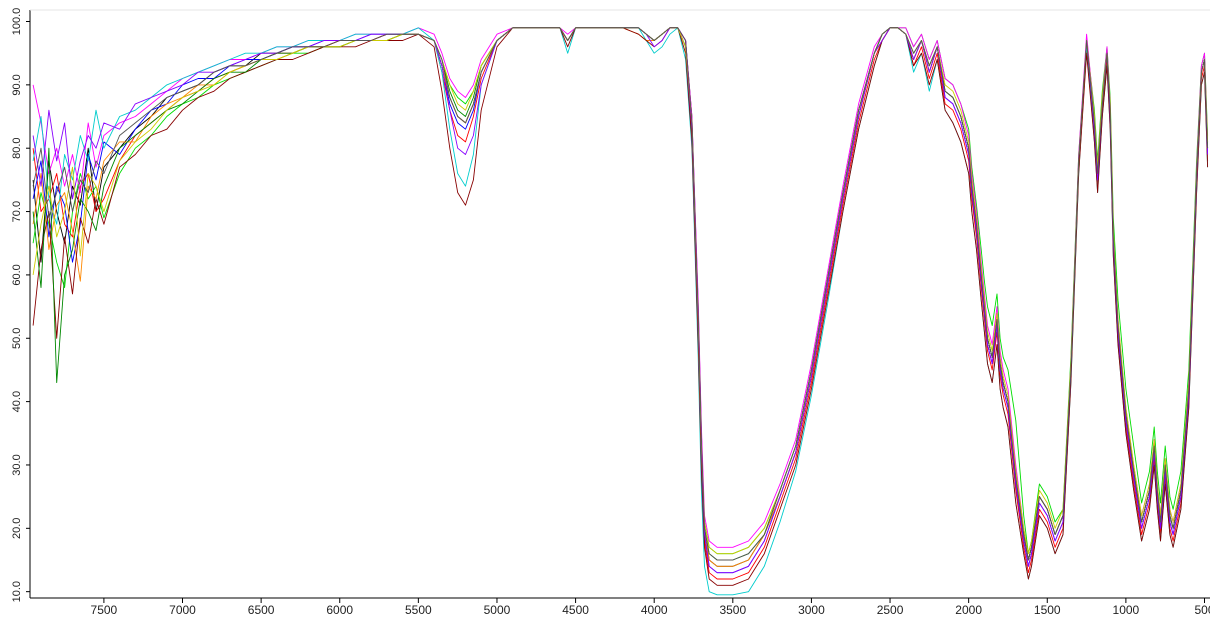 The width and height of the screenshot is (1210, 624). I want to click on y-tick-label: 60.0, so click(17, 274).